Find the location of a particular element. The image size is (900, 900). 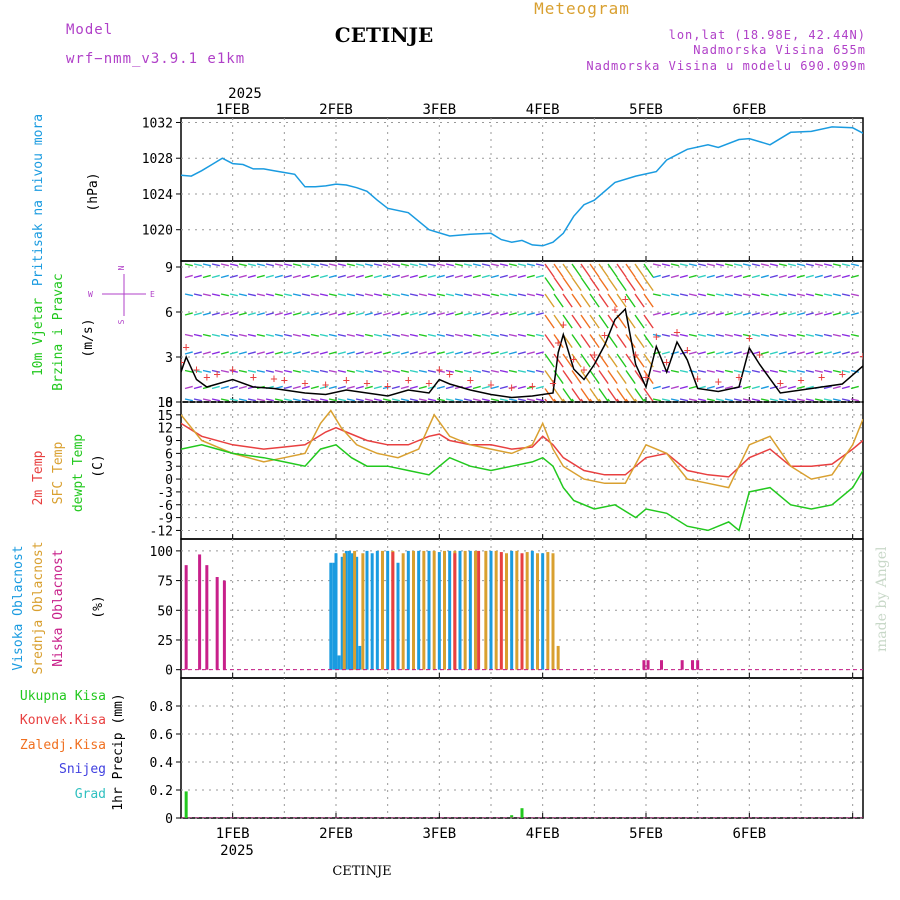

temperature-series-2m-temp is located at coordinates (522, 450).